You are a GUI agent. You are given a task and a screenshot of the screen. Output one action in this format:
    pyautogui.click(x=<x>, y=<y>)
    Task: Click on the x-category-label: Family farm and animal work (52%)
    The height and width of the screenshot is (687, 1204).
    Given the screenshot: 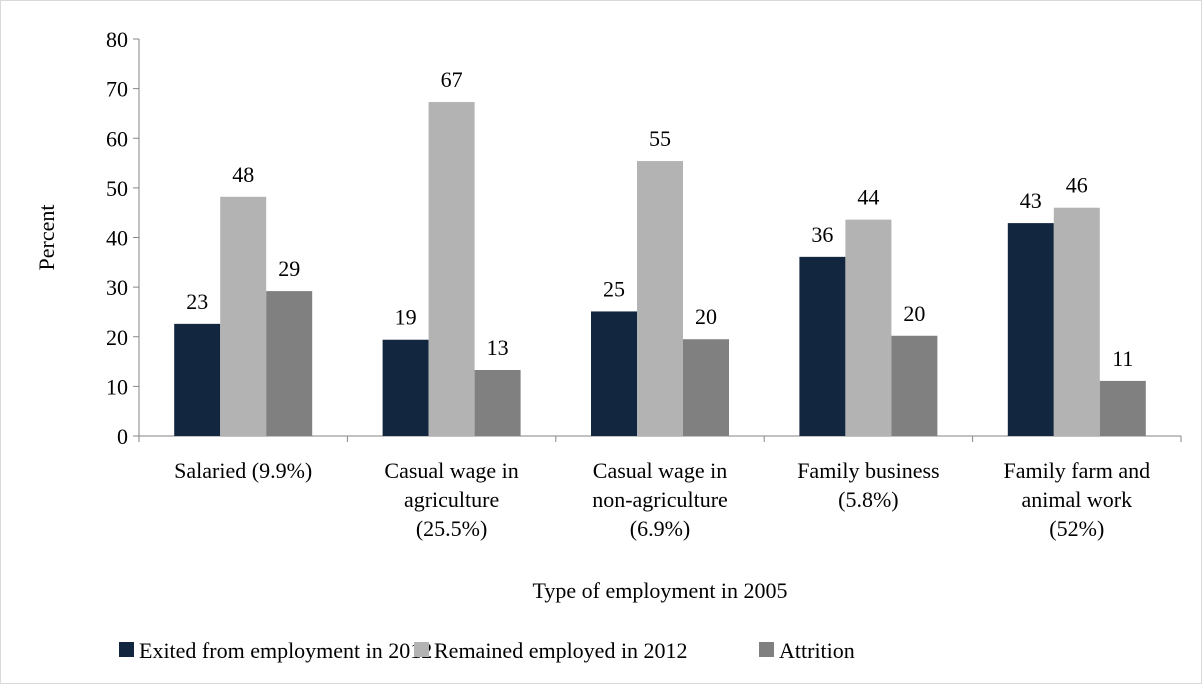 What is the action you would take?
    pyautogui.click(x=1076, y=499)
    